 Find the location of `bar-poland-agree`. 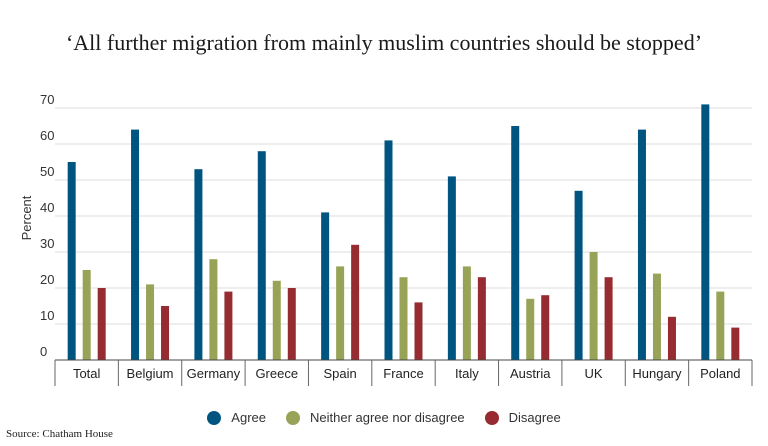

bar-poland-agree is located at coordinates (705, 232).